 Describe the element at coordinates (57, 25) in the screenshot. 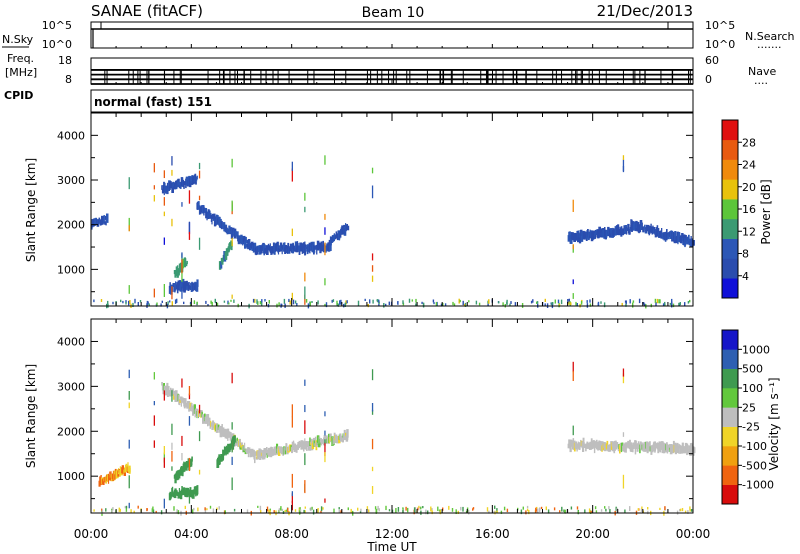

I see `nsky-left-tick-top: 10^5` at that location.